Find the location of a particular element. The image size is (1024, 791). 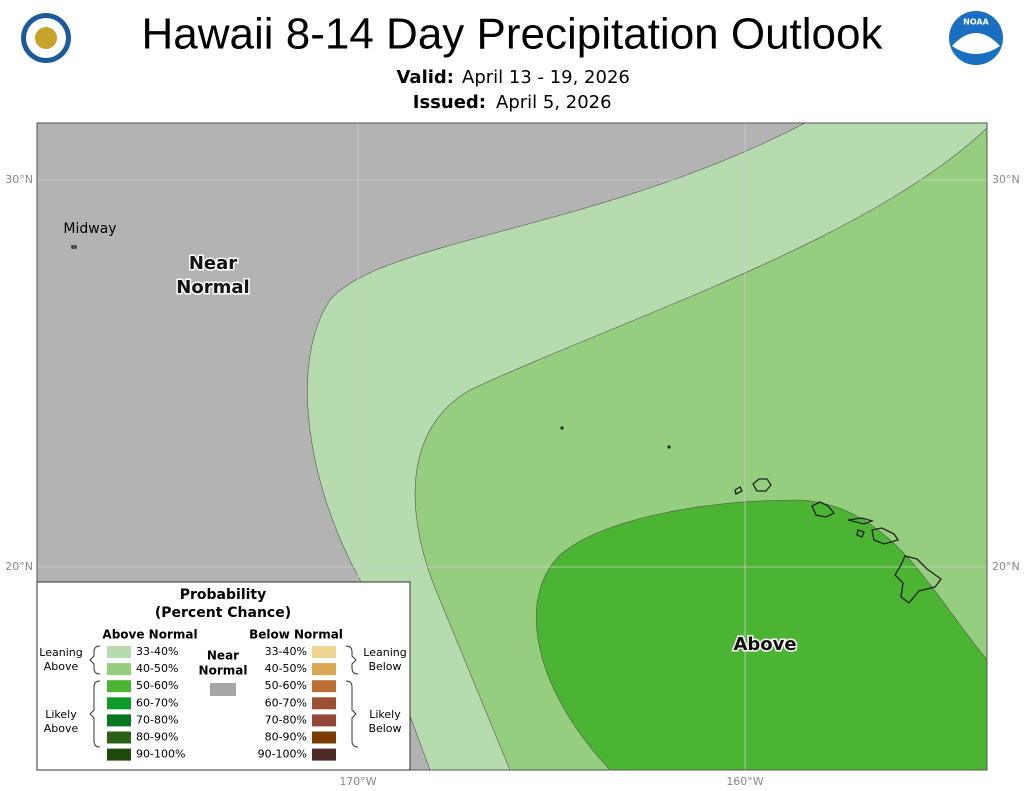

legend-header: Below Normal is located at coordinates (296, 635).